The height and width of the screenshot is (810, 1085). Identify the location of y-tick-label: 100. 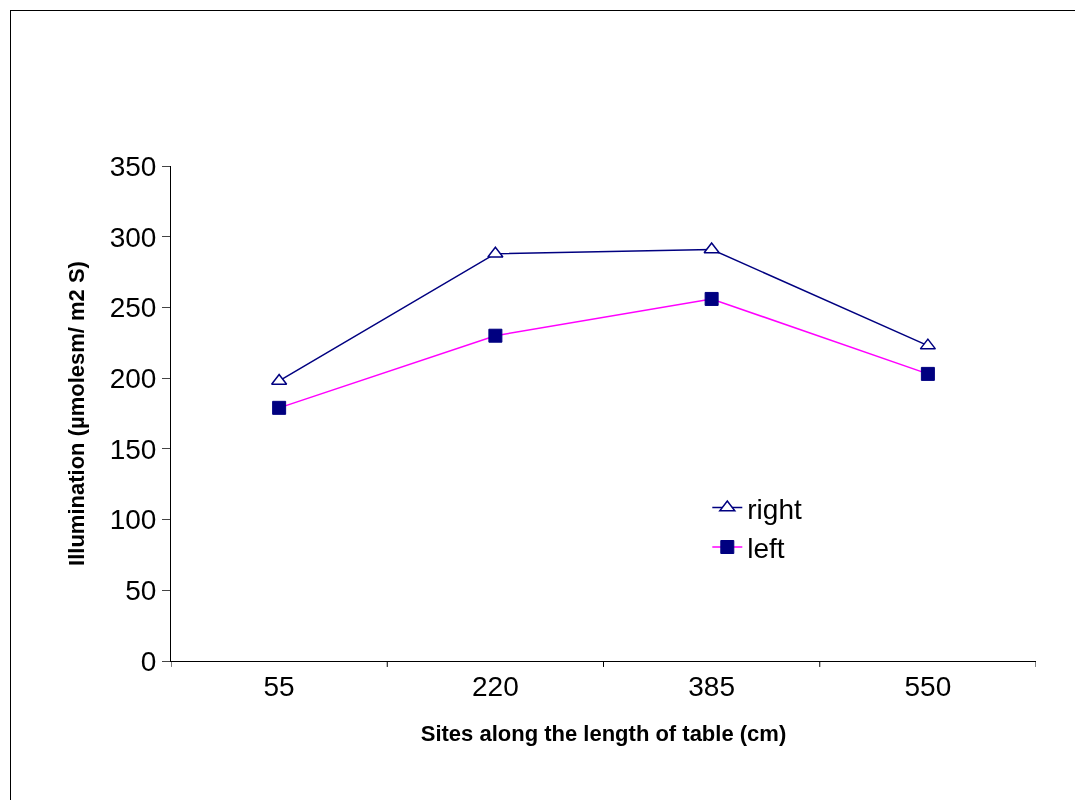
(133, 520).